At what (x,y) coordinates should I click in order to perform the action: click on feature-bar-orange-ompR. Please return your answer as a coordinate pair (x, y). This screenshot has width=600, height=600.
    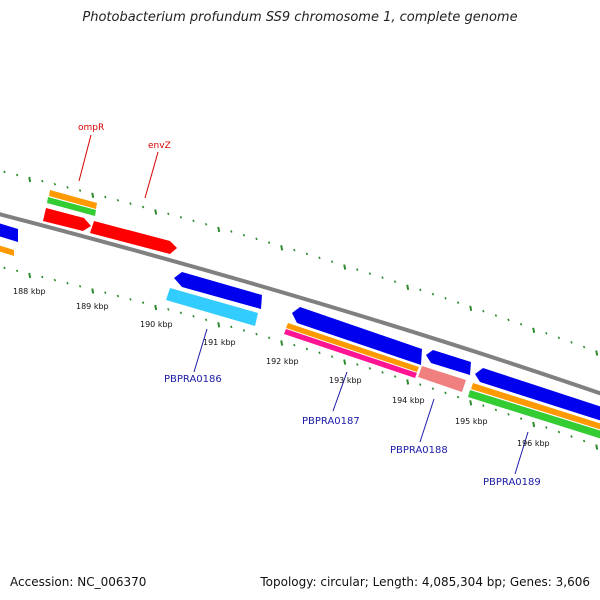
    Looking at the image, I should click on (73, 199).